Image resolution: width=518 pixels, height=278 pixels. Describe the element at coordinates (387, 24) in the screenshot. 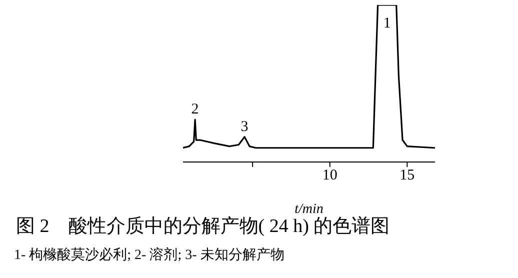

I see `annotation: 1` at that location.